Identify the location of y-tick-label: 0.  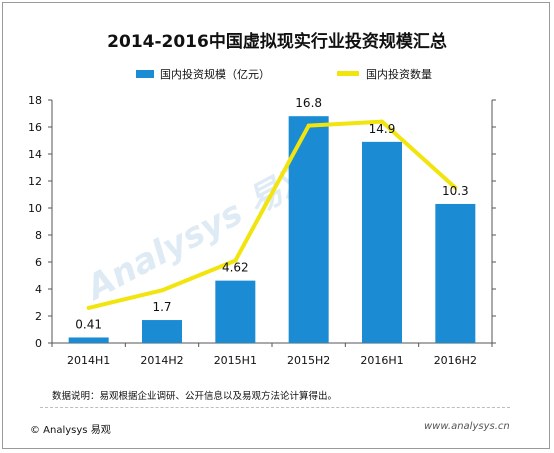
(38, 343).